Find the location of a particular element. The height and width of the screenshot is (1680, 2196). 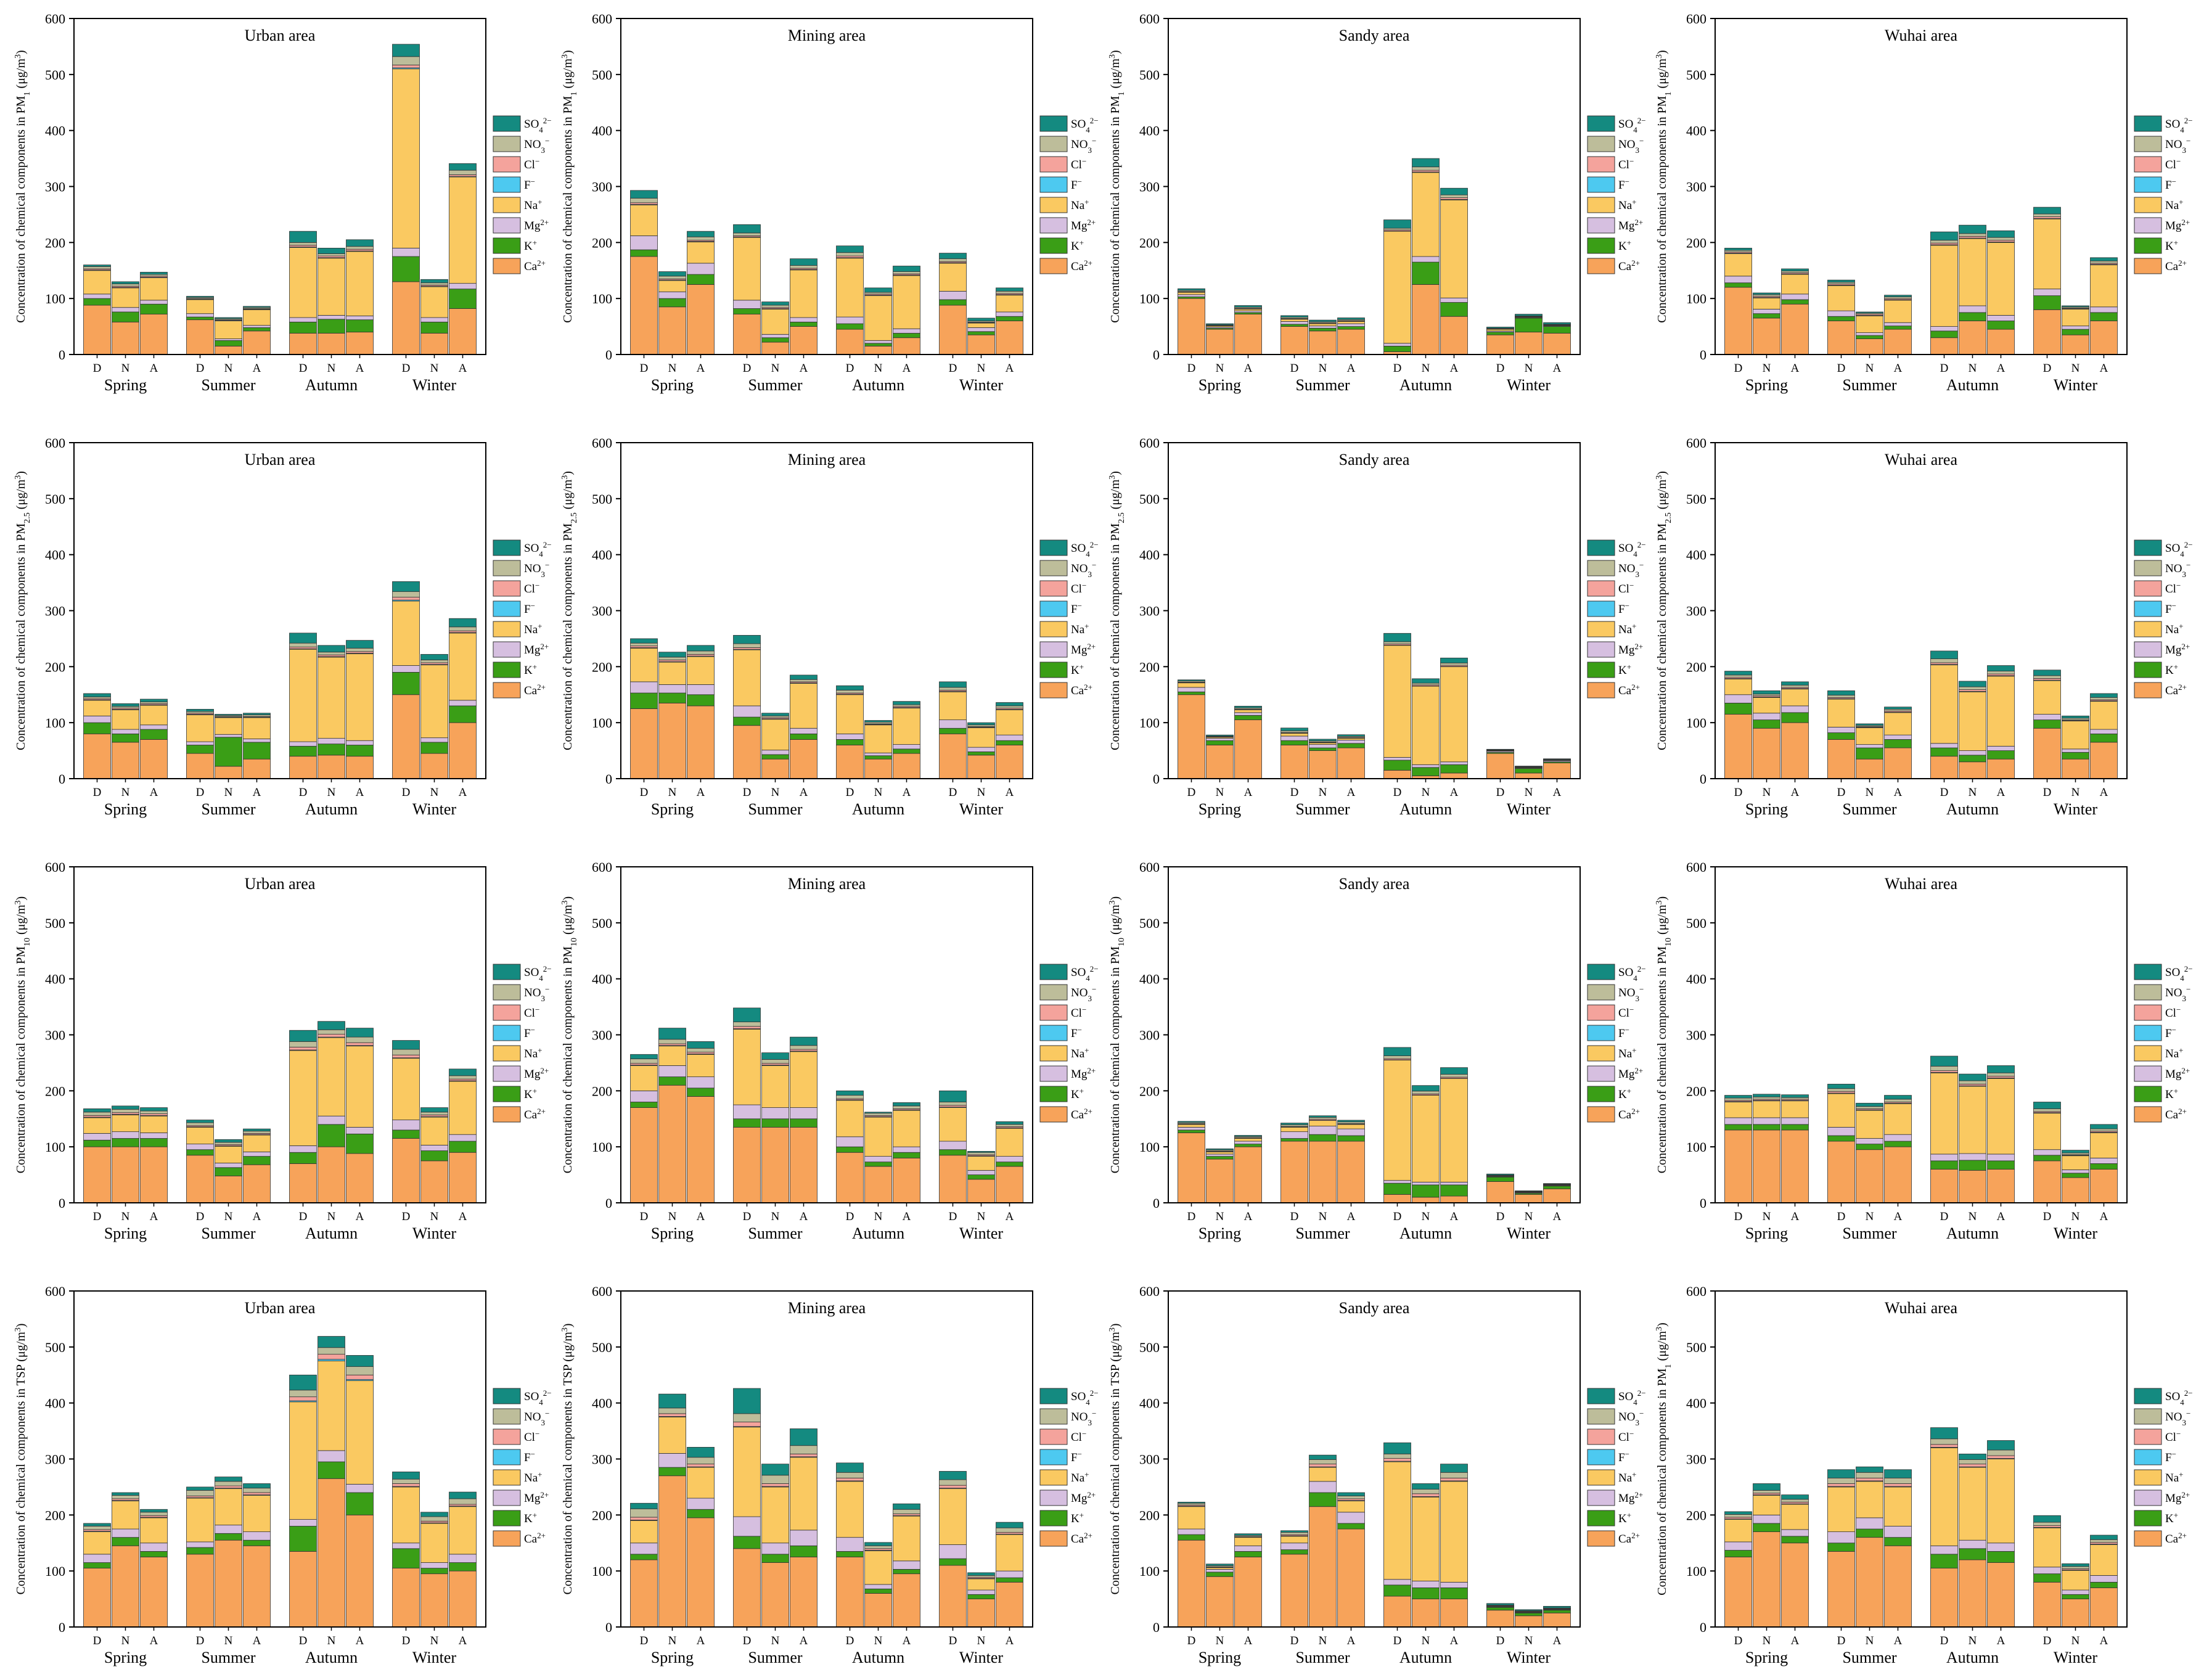

chart-title: Urban area is located at coordinates (280, 884).